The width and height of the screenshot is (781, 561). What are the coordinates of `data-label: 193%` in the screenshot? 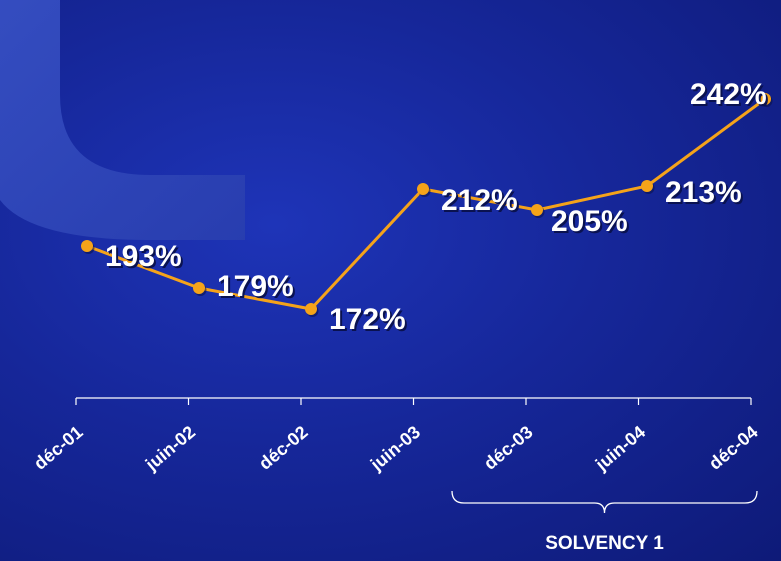 It's located at (143, 256).